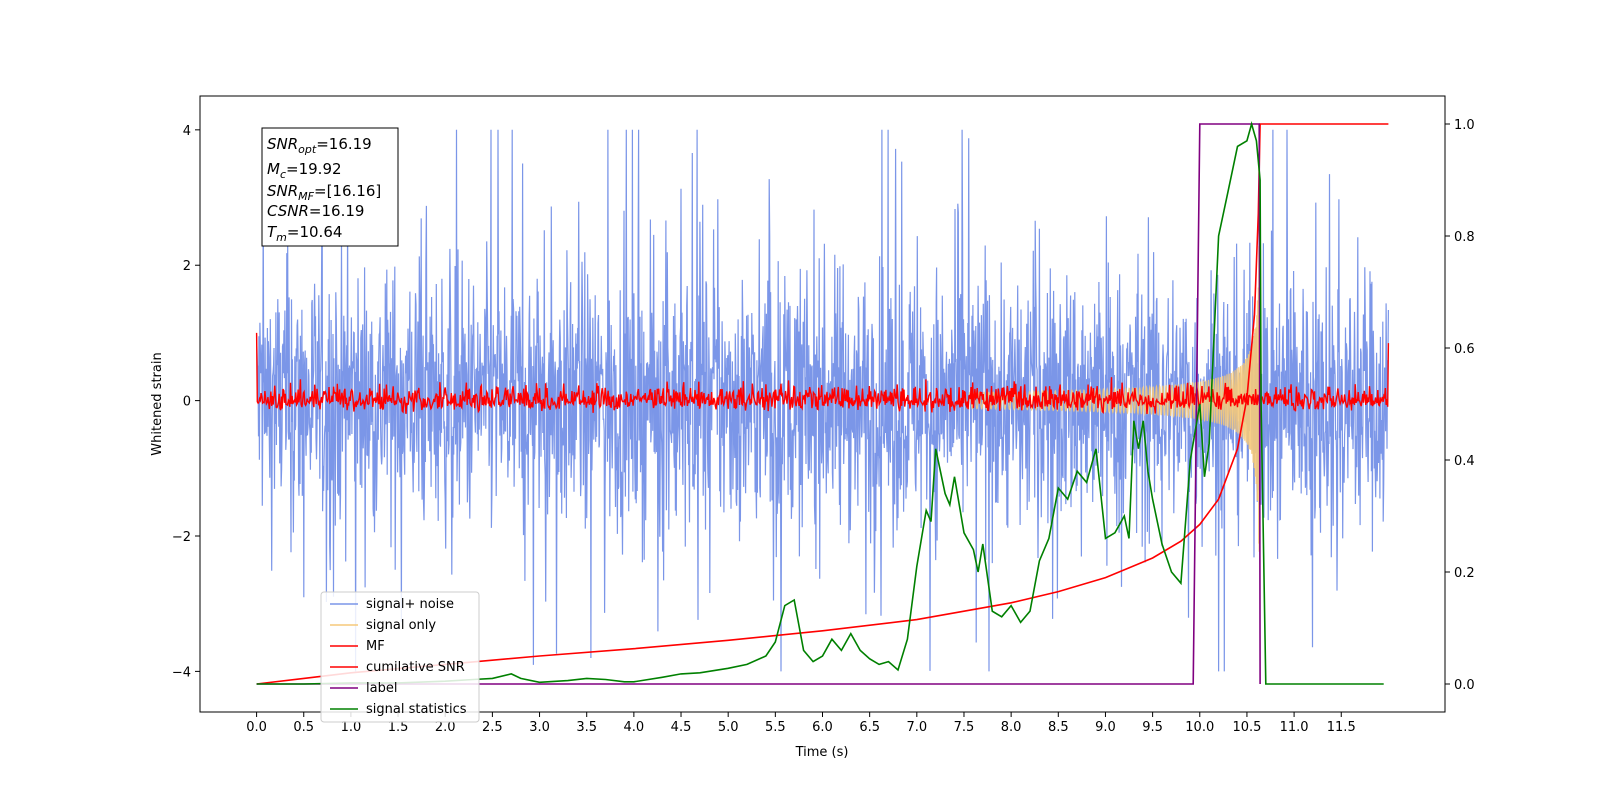 The image size is (1600, 804). I want to click on legend-frame, so click(400, 657).